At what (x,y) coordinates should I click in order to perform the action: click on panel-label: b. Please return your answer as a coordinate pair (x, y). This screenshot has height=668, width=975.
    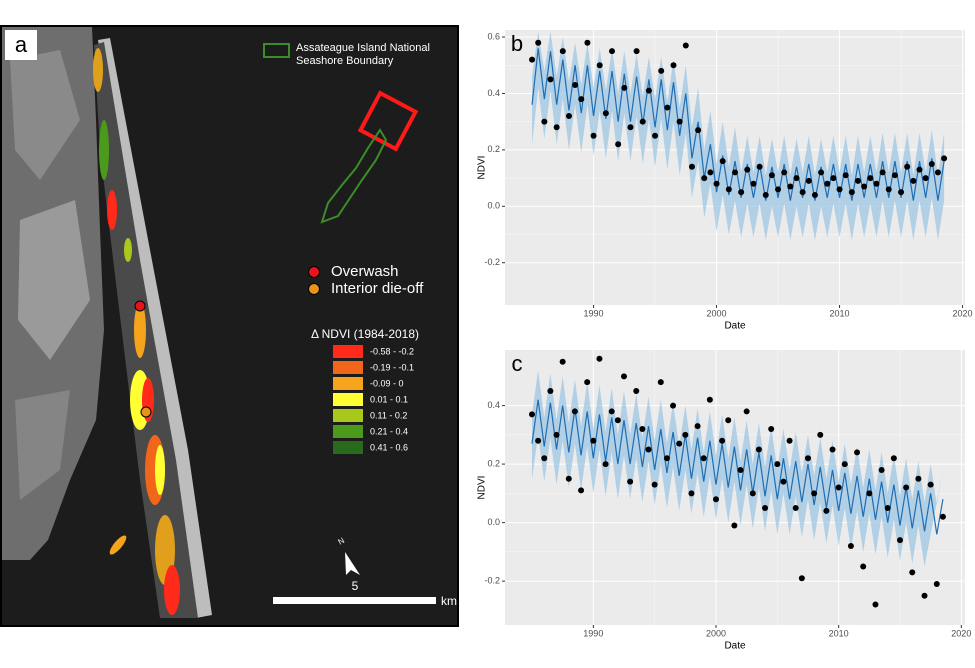
    Looking at the image, I should click on (517, 43).